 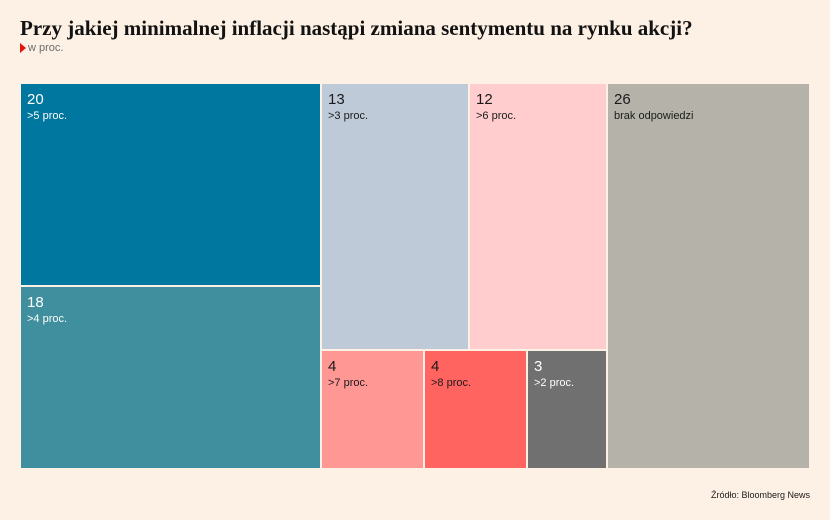 I want to click on chart-subtitle: w proc., so click(x=41, y=48).